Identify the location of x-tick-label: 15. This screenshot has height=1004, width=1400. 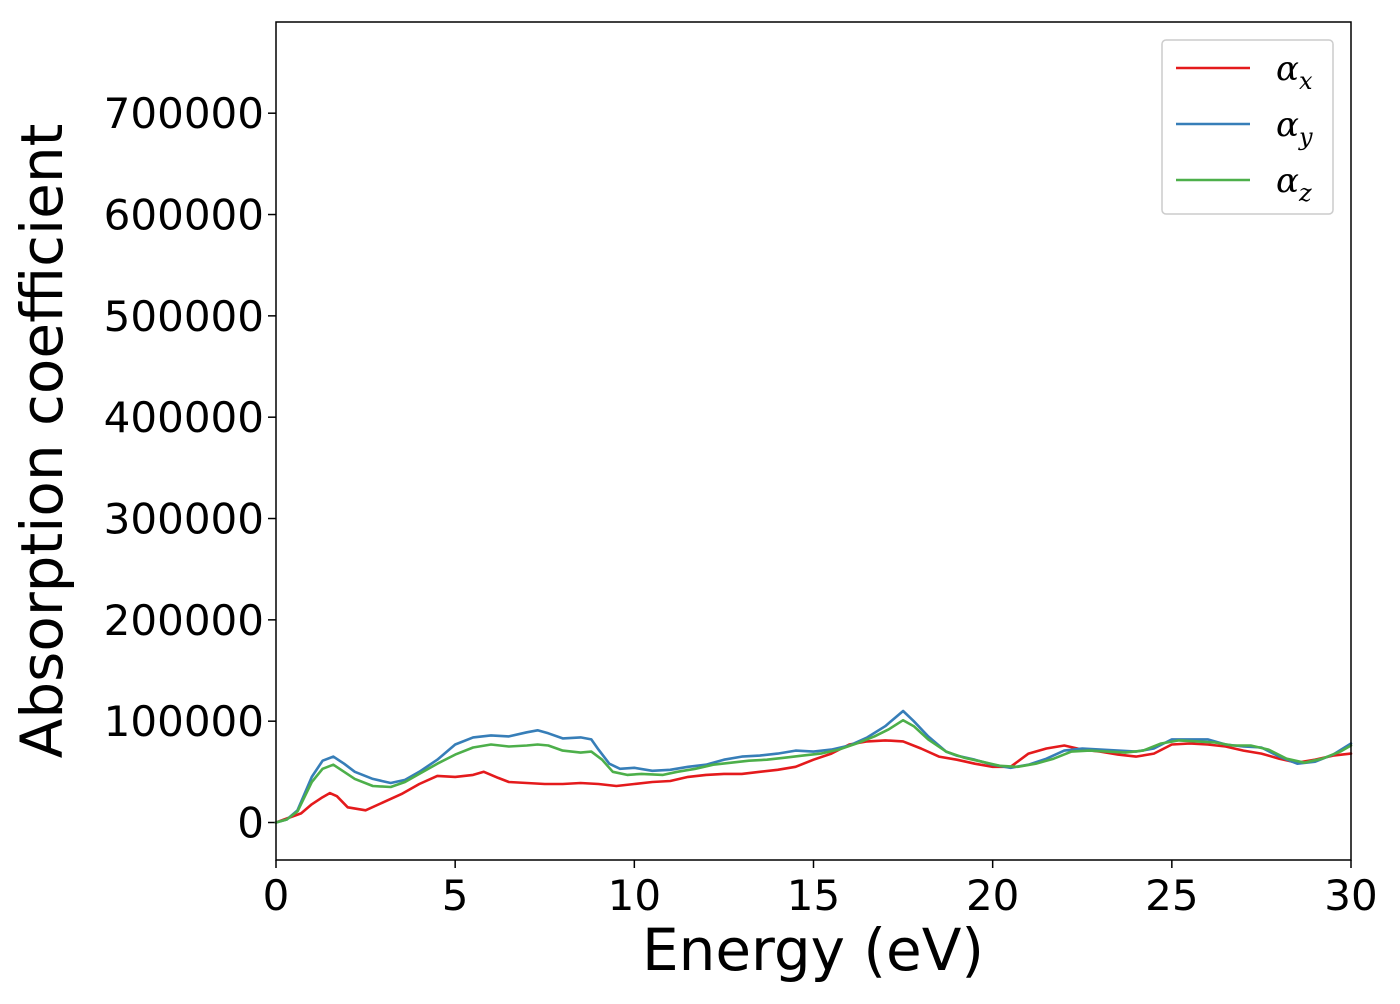
(813, 895).